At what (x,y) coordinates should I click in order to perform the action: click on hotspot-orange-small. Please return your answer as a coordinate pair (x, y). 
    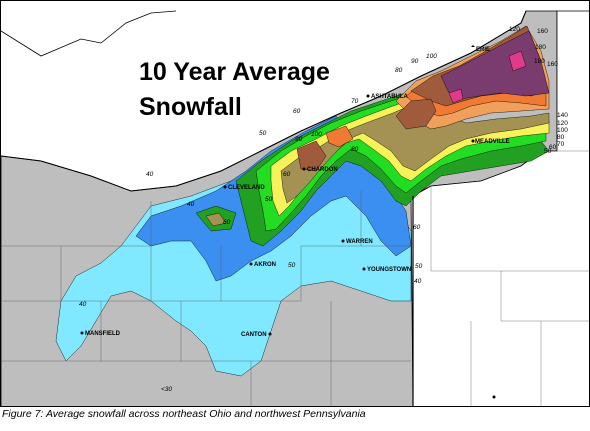
    Looking at the image, I should click on (339, 136).